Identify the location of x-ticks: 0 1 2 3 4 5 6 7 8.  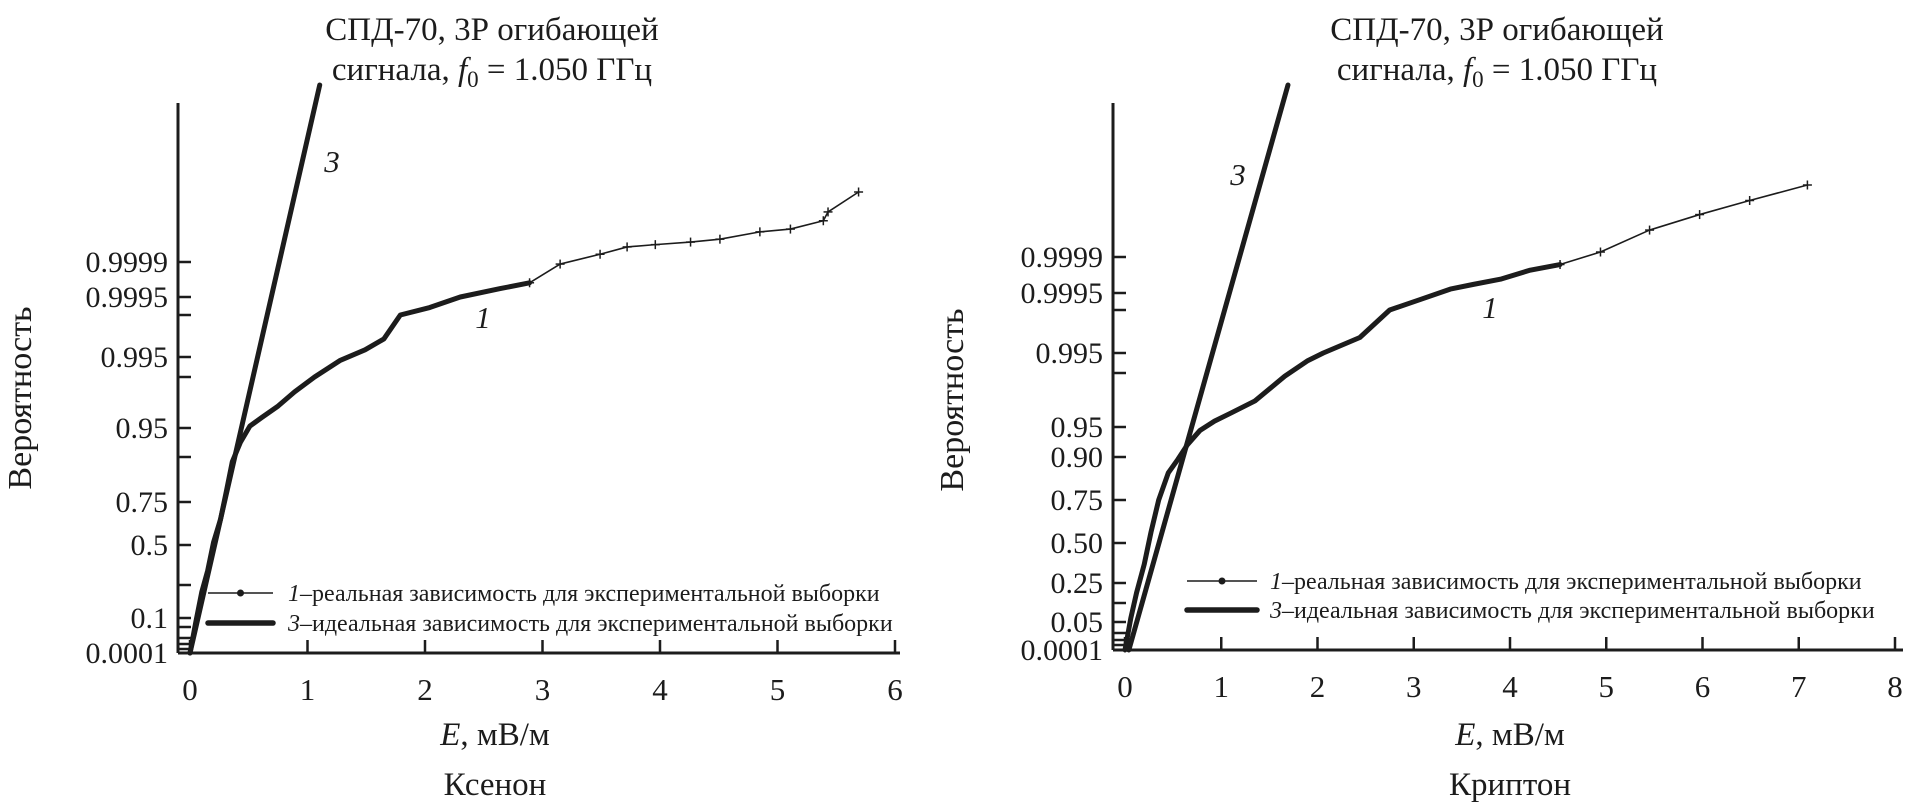
(1510, 670).